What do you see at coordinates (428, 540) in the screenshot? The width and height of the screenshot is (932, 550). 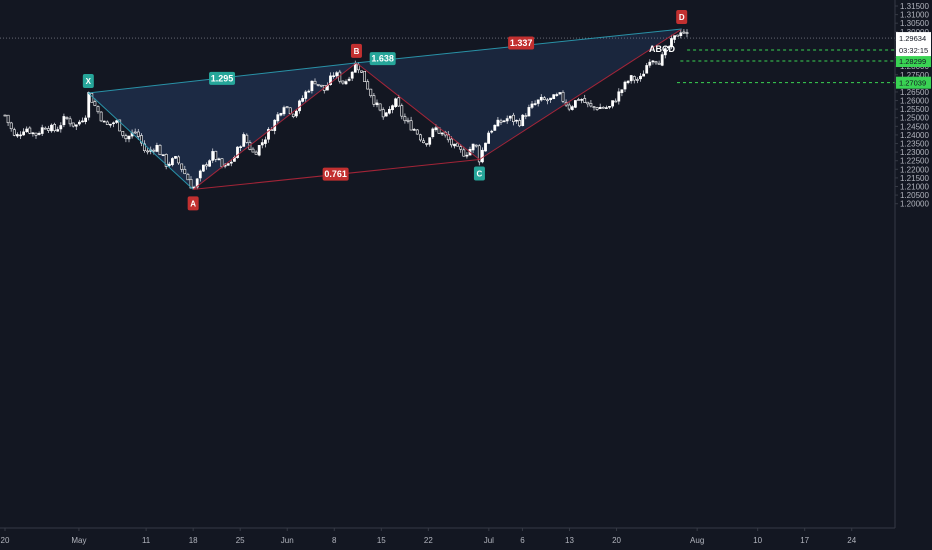 I see `time-tick-label: 22` at bounding box center [428, 540].